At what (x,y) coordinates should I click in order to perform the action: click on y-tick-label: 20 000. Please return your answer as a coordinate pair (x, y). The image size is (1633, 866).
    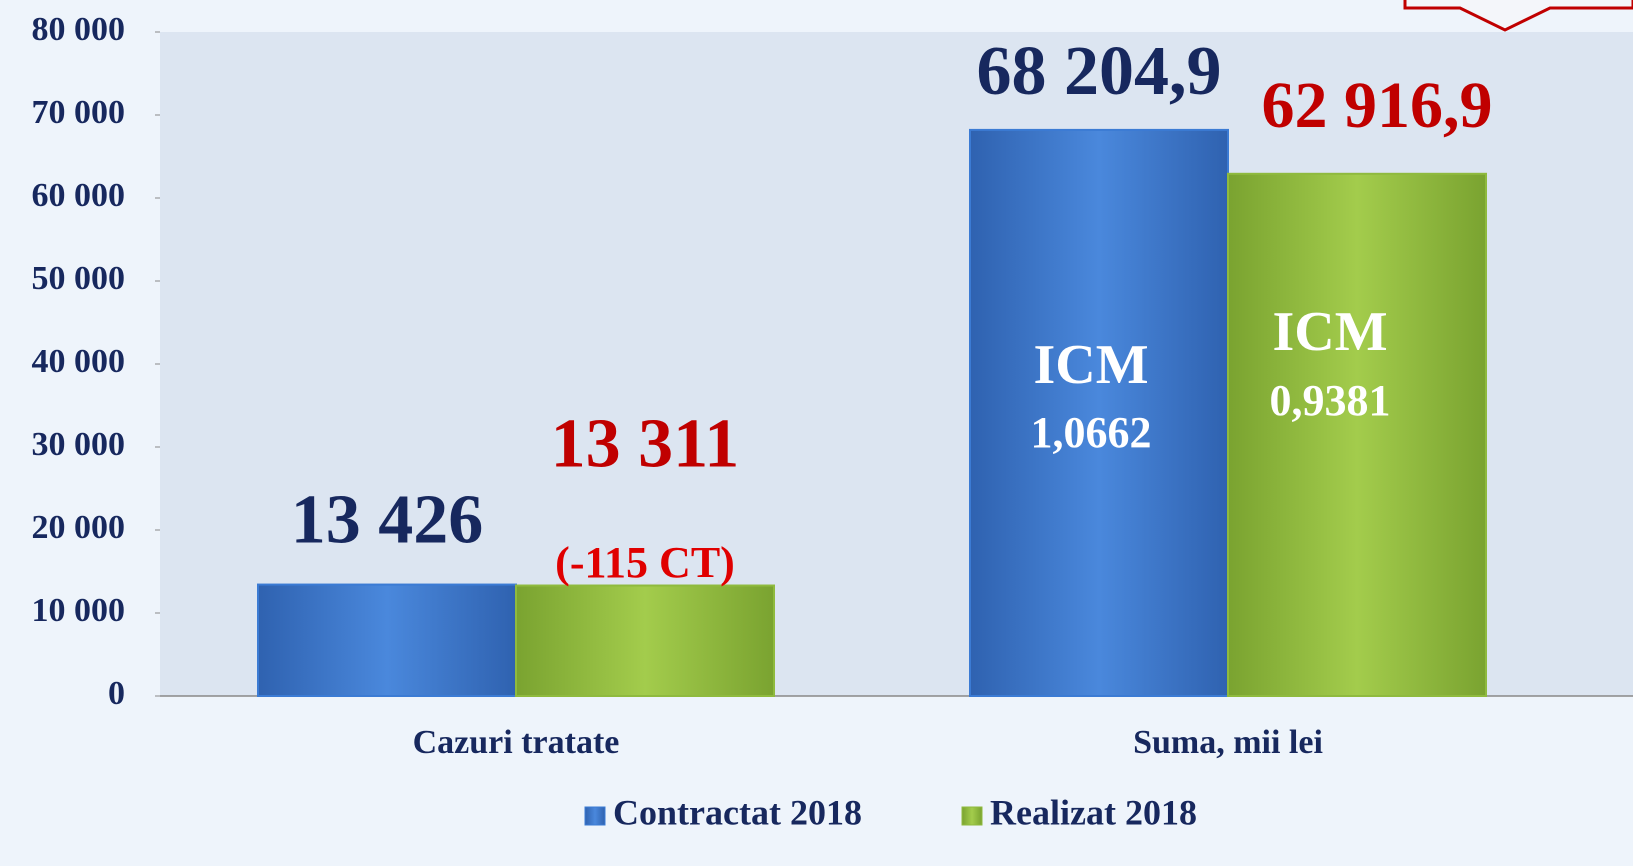
    Looking at the image, I should click on (79, 527).